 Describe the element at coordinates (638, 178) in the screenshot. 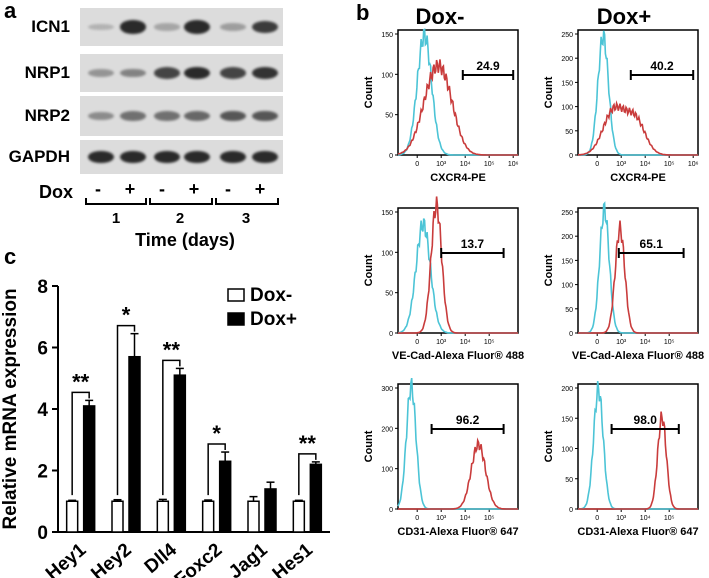

I see `x-axis-label: CXCR4-PE` at that location.